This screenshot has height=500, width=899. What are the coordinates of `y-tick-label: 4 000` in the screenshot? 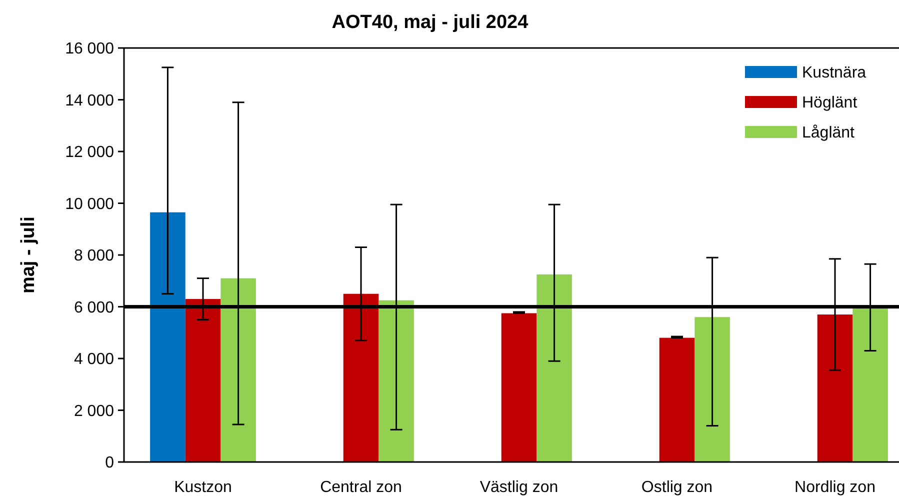 It's located at (94, 359).